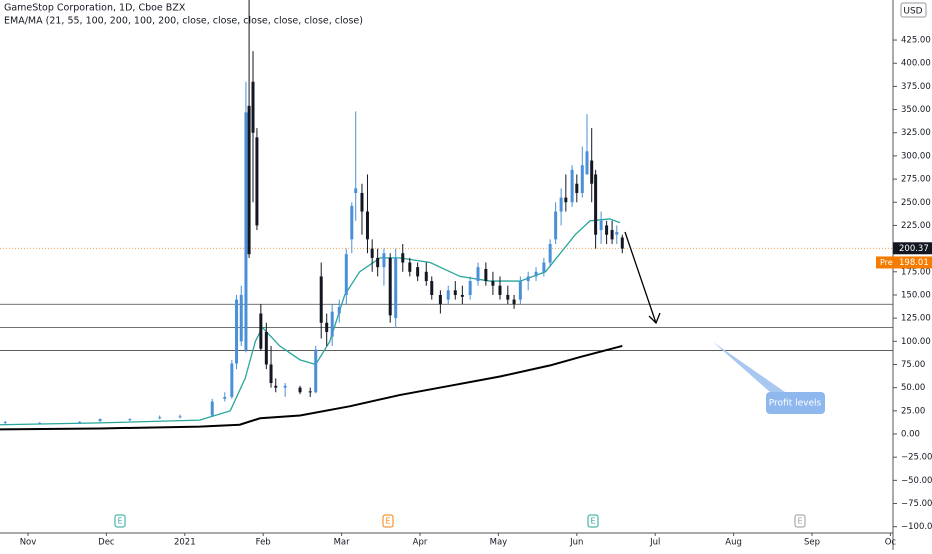  Describe the element at coordinates (342, 543) in the screenshot. I see `x-tick-label: Mar` at that location.